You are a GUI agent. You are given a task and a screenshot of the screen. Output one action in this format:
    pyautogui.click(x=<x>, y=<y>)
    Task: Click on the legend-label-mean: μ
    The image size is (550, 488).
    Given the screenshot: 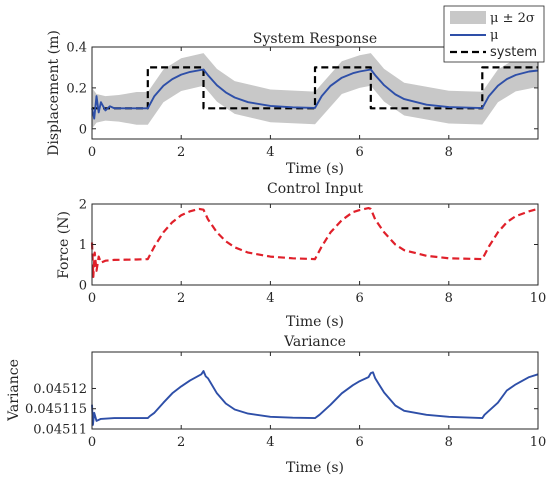 What is the action you would take?
    pyautogui.click(x=494, y=35)
    